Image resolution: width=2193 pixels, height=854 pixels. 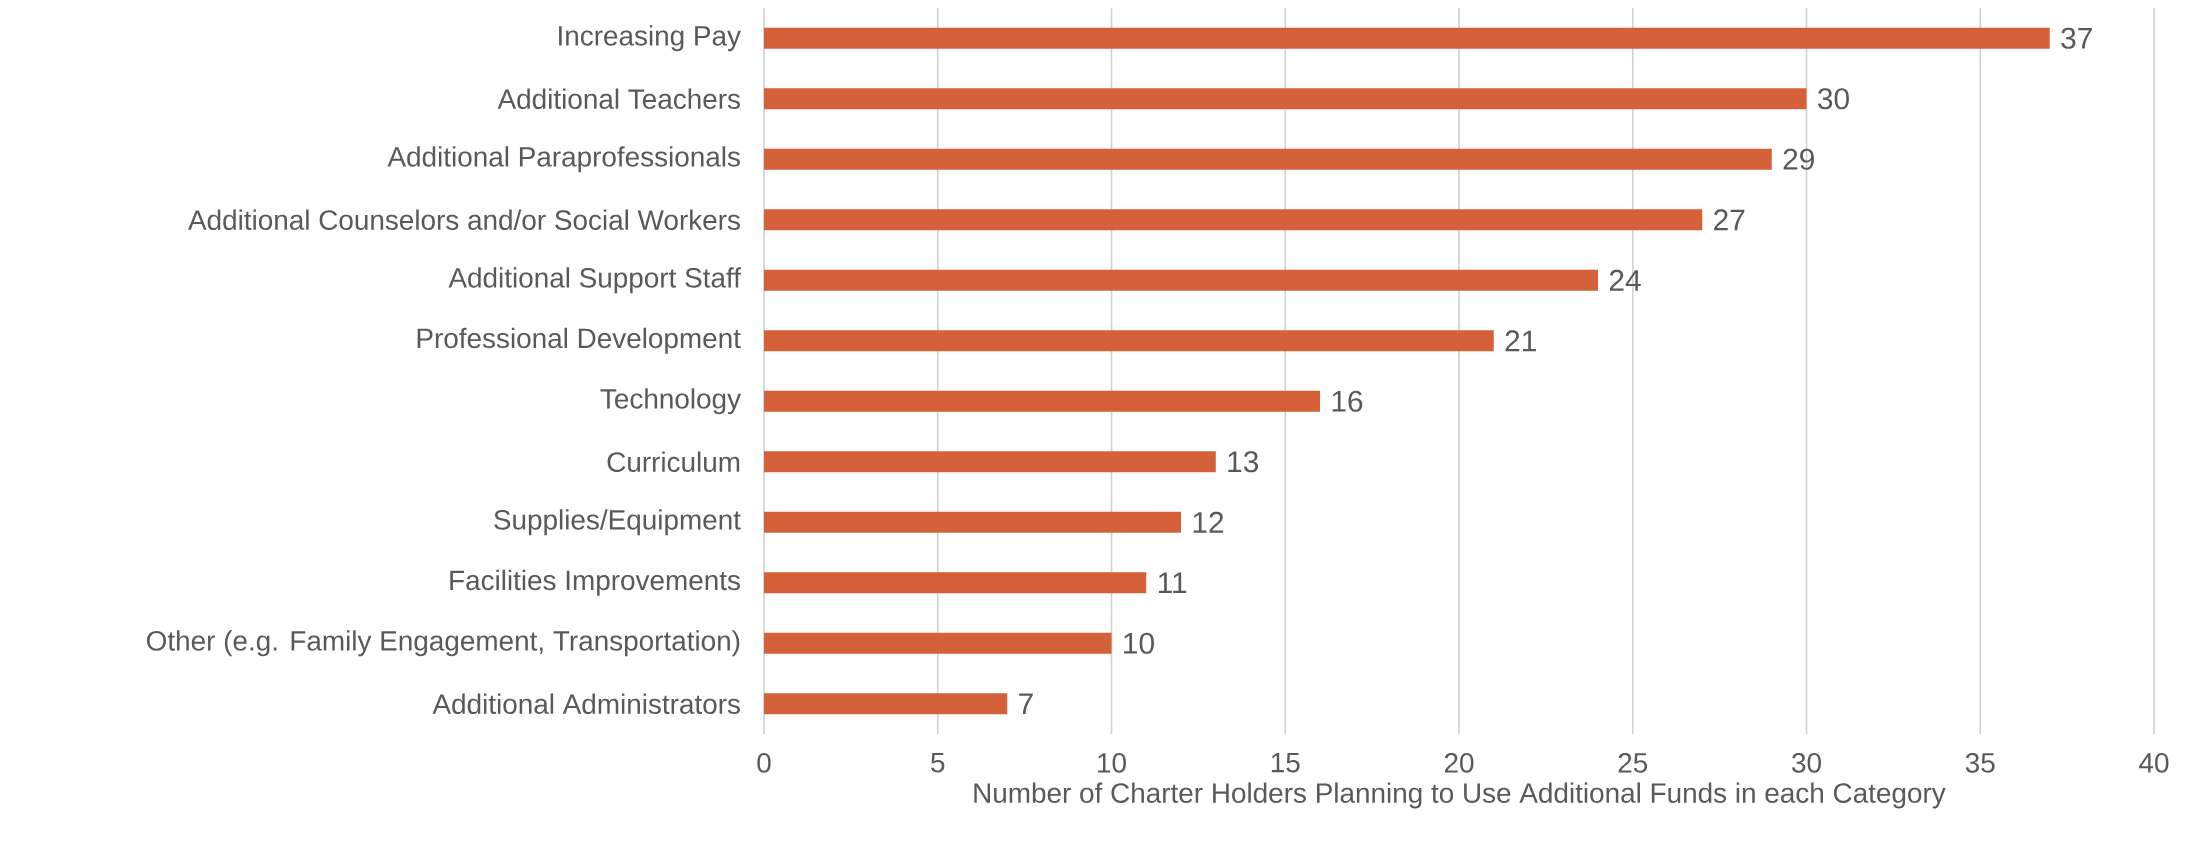 What do you see at coordinates (595, 280) in the screenshot?
I see `y-tick-label: Additional Support Staff` at bounding box center [595, 280].